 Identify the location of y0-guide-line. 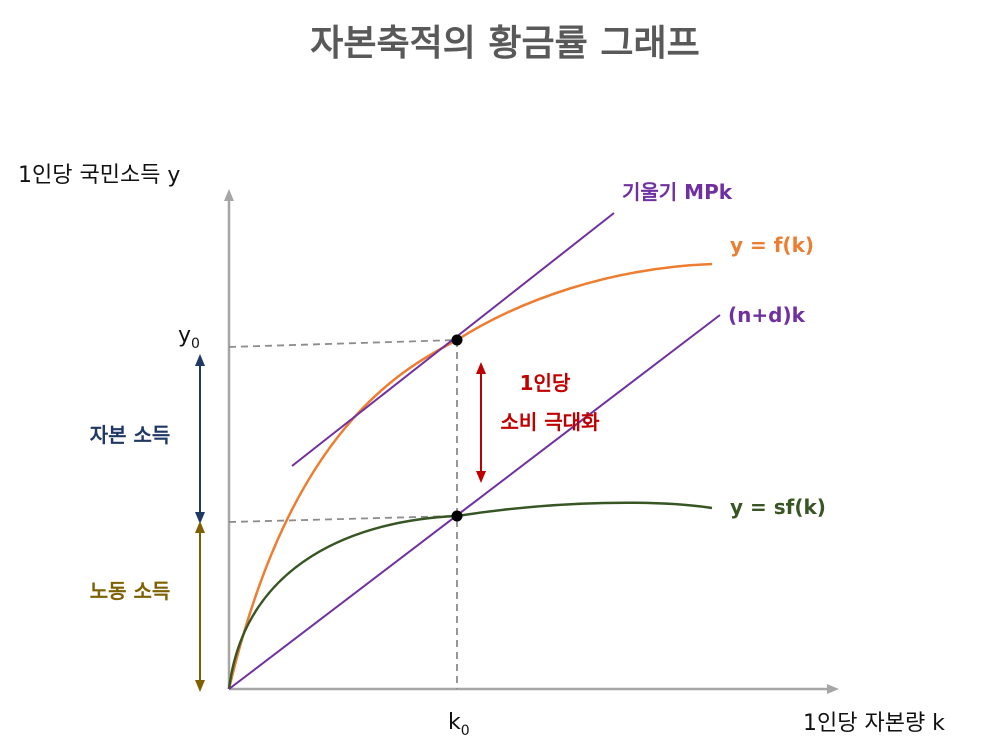
(343, 343).